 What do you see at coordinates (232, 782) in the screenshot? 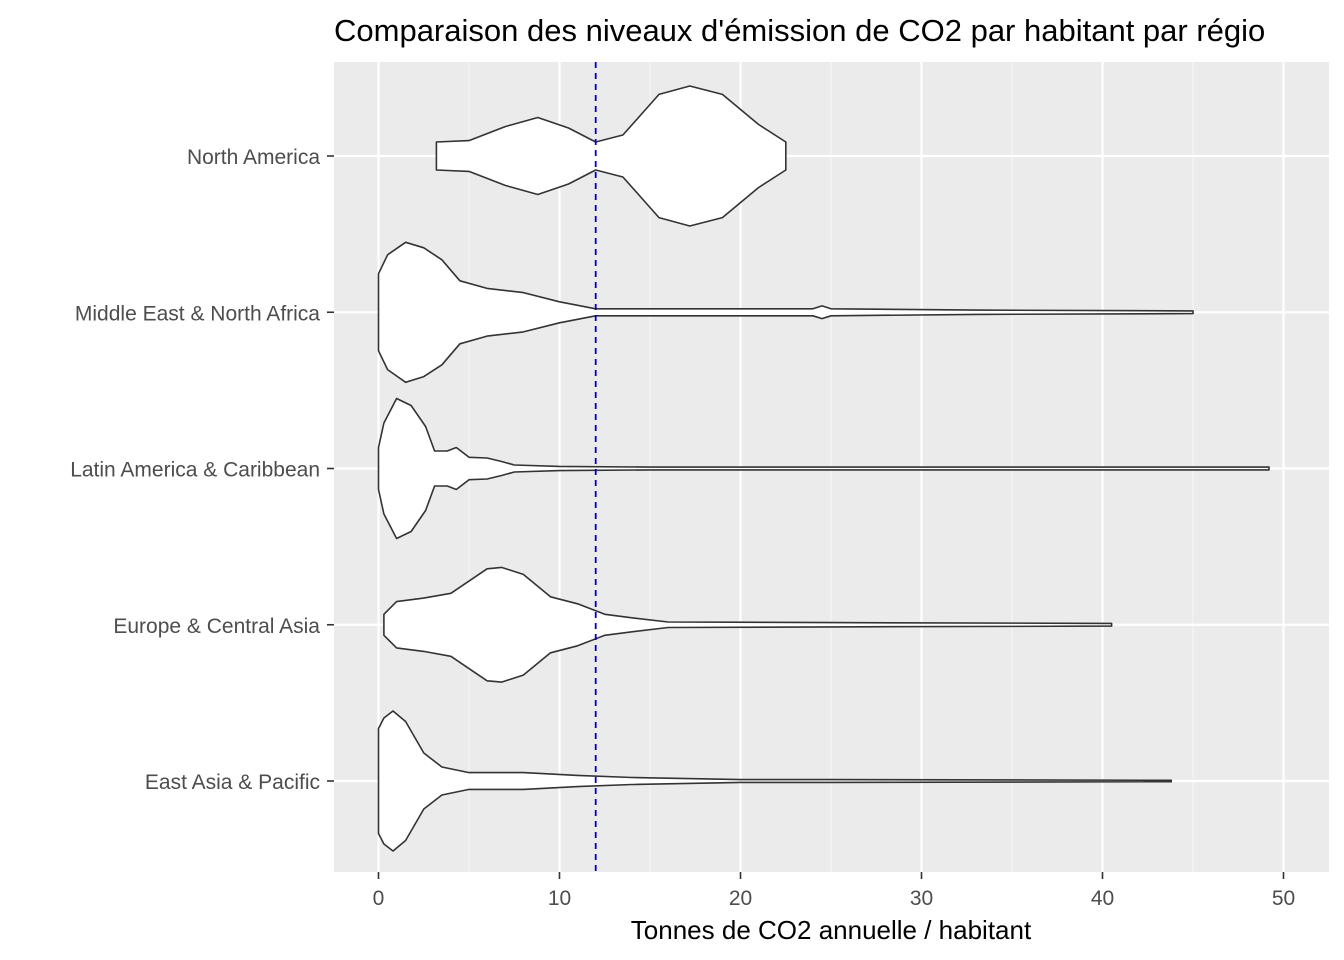
I see `y-tick-label: East Asia & Pacific` at bounding box center [232, 782].